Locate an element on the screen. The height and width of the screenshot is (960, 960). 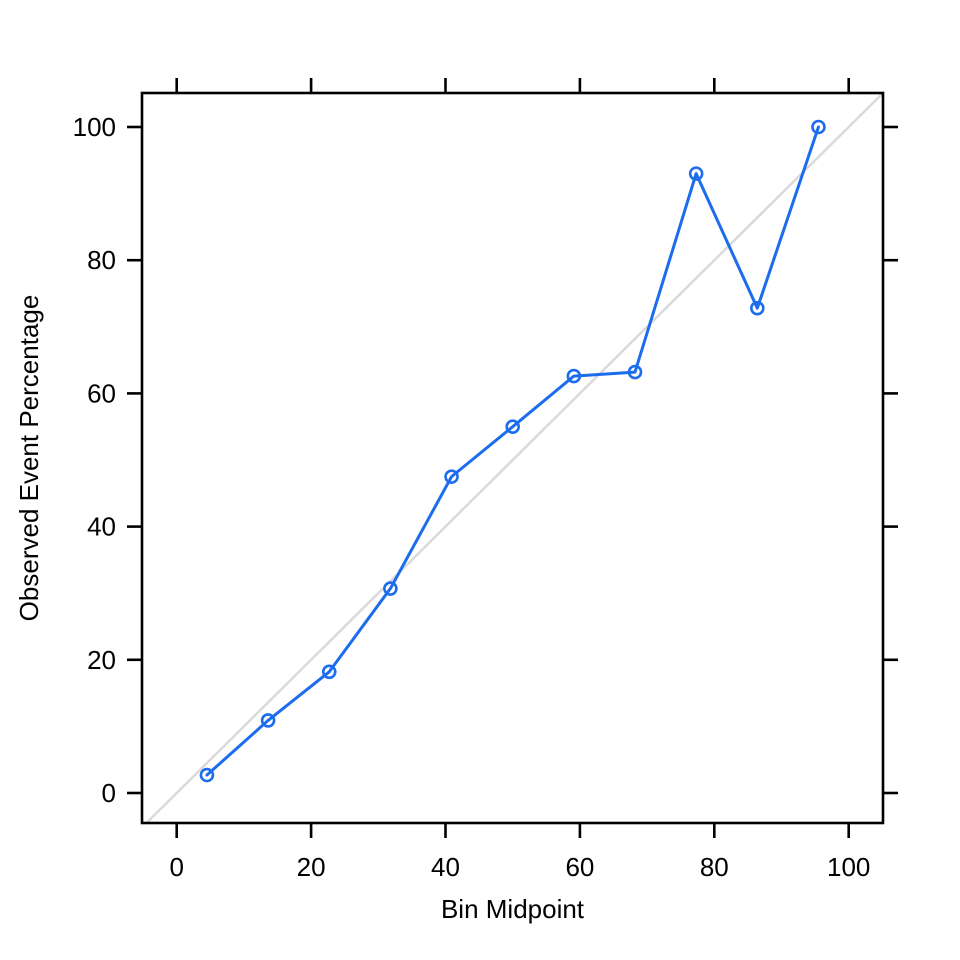
y-tick-label: 0 is located at coordinates (109, 793).